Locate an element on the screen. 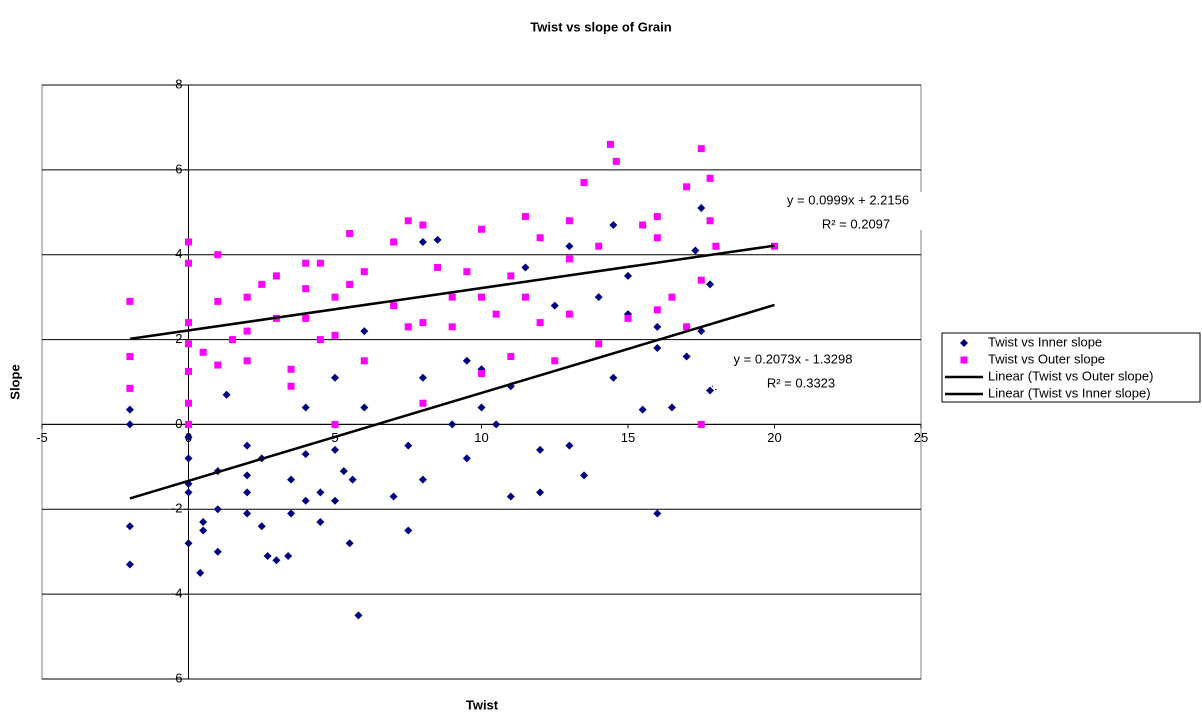  x-tick-label: 15 is located at coordinates (628, 437).